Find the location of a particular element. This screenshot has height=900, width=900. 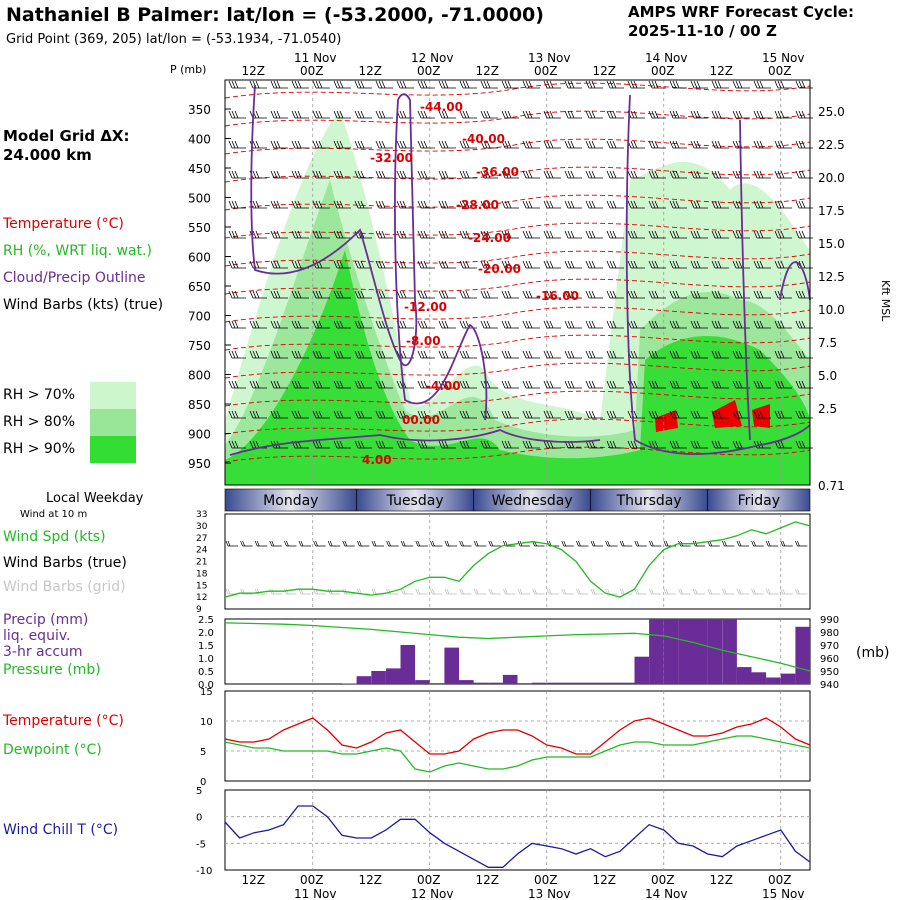

wind-tick-label: 30 is located at coordinates (202, 527).